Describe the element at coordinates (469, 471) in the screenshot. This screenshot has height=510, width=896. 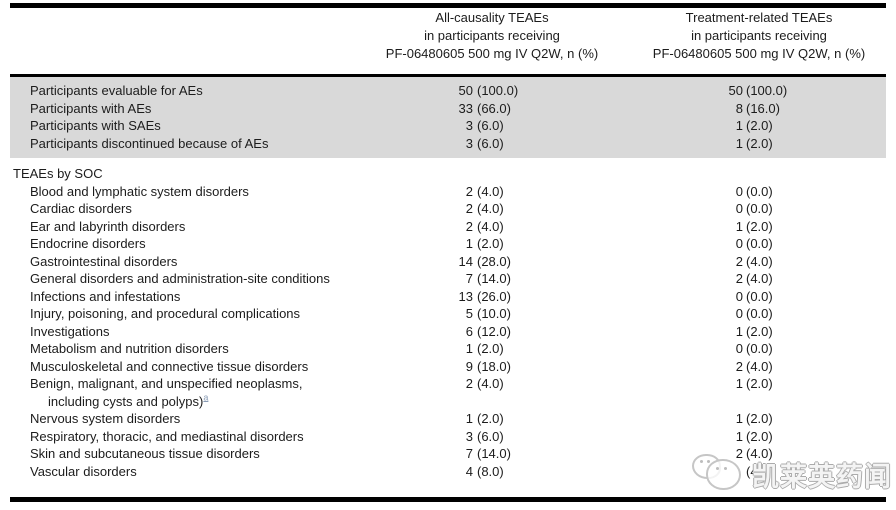
I see `all-causality-count: 4` at that location.